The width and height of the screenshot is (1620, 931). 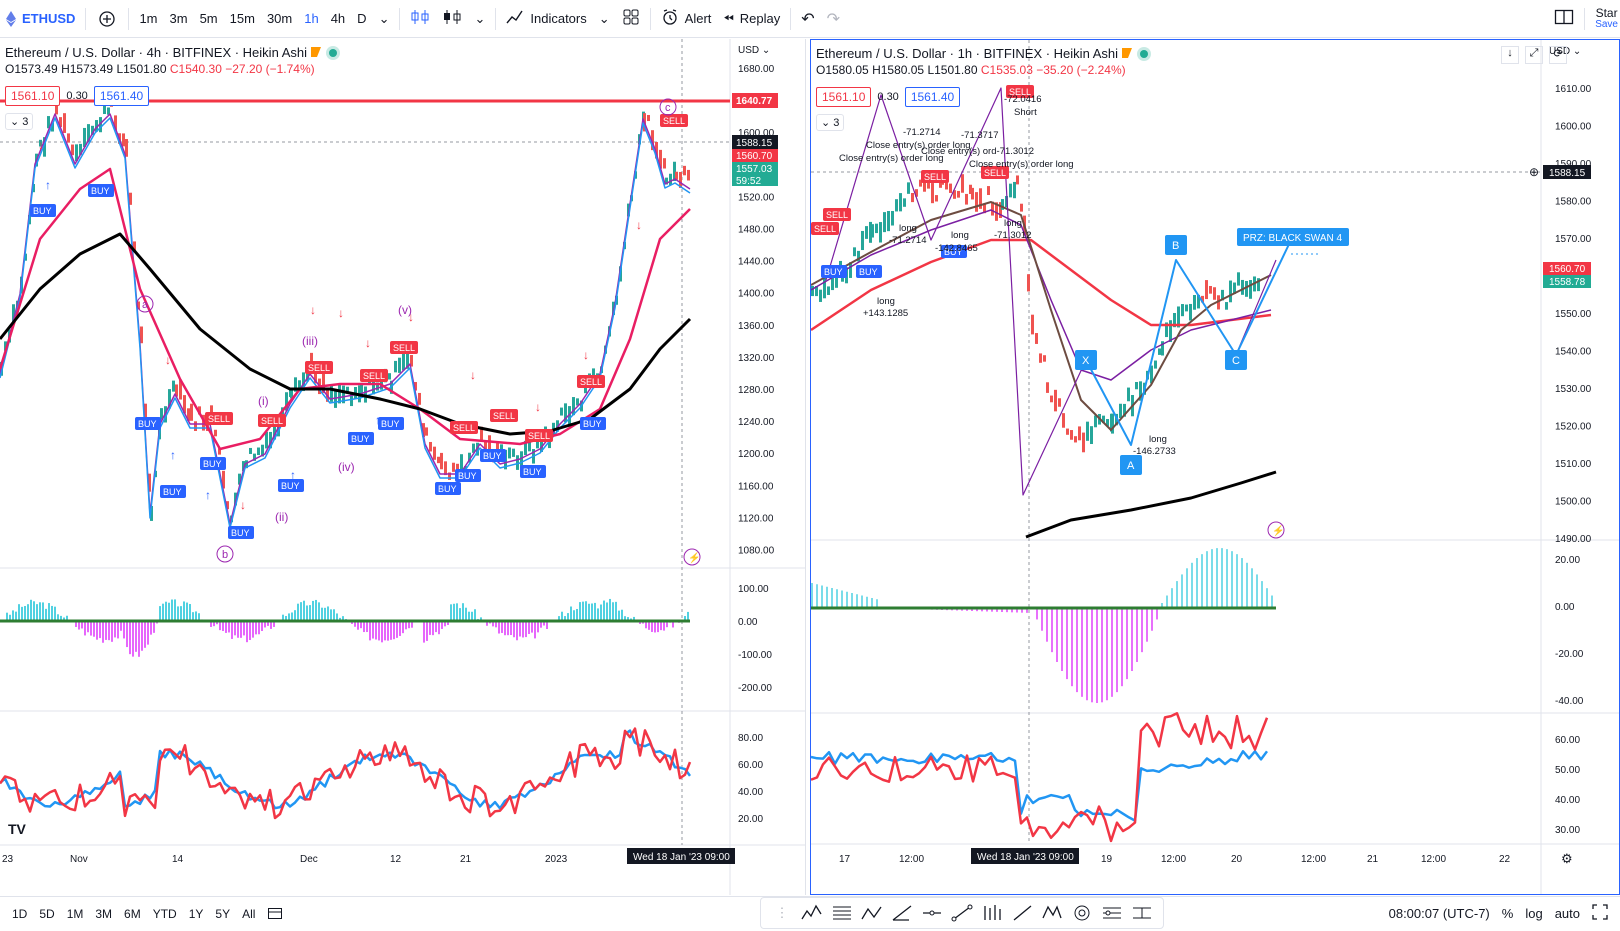 I want to click on maximize-icon: ⤢, so click(x=1534, y=55).